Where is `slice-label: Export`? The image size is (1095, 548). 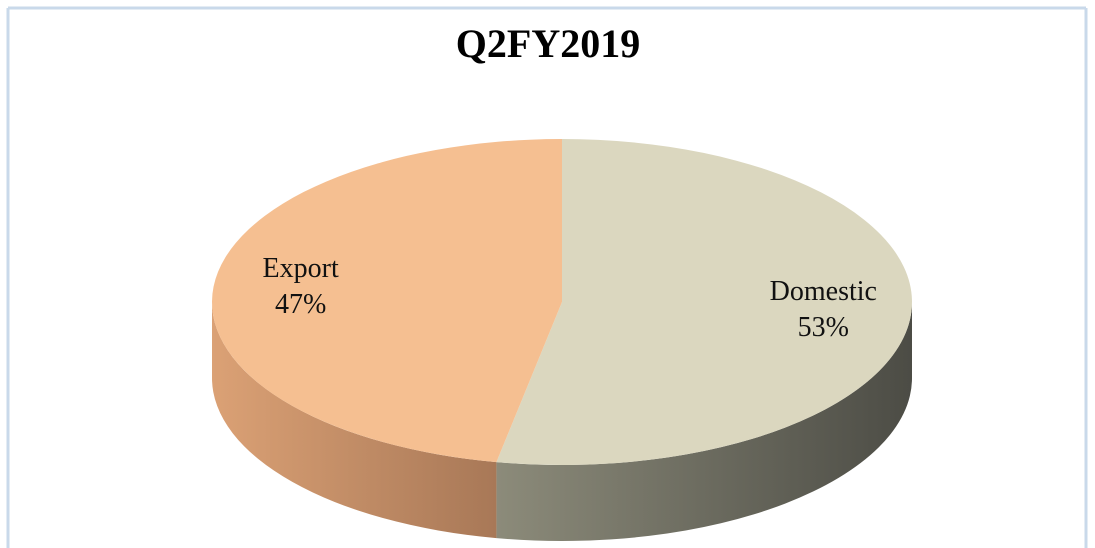 slice-label: Export is located at coordinates (301, 268).